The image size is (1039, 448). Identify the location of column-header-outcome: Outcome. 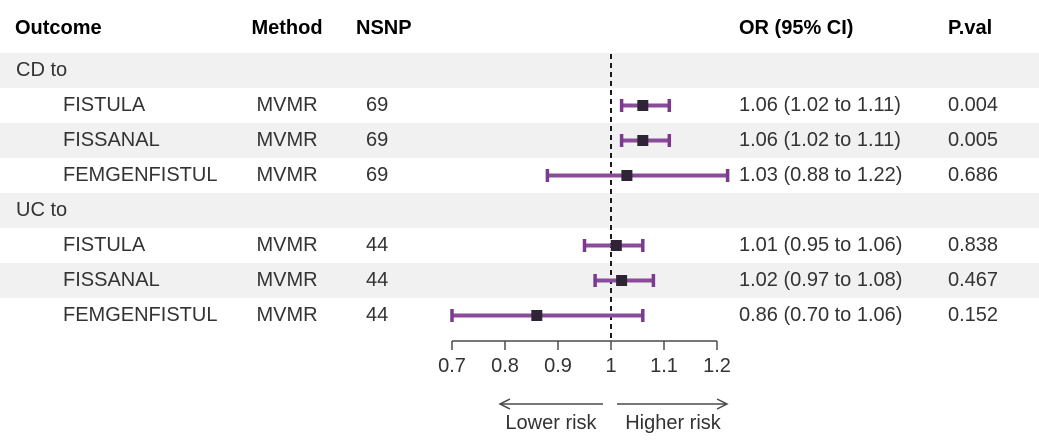
(58, 28).